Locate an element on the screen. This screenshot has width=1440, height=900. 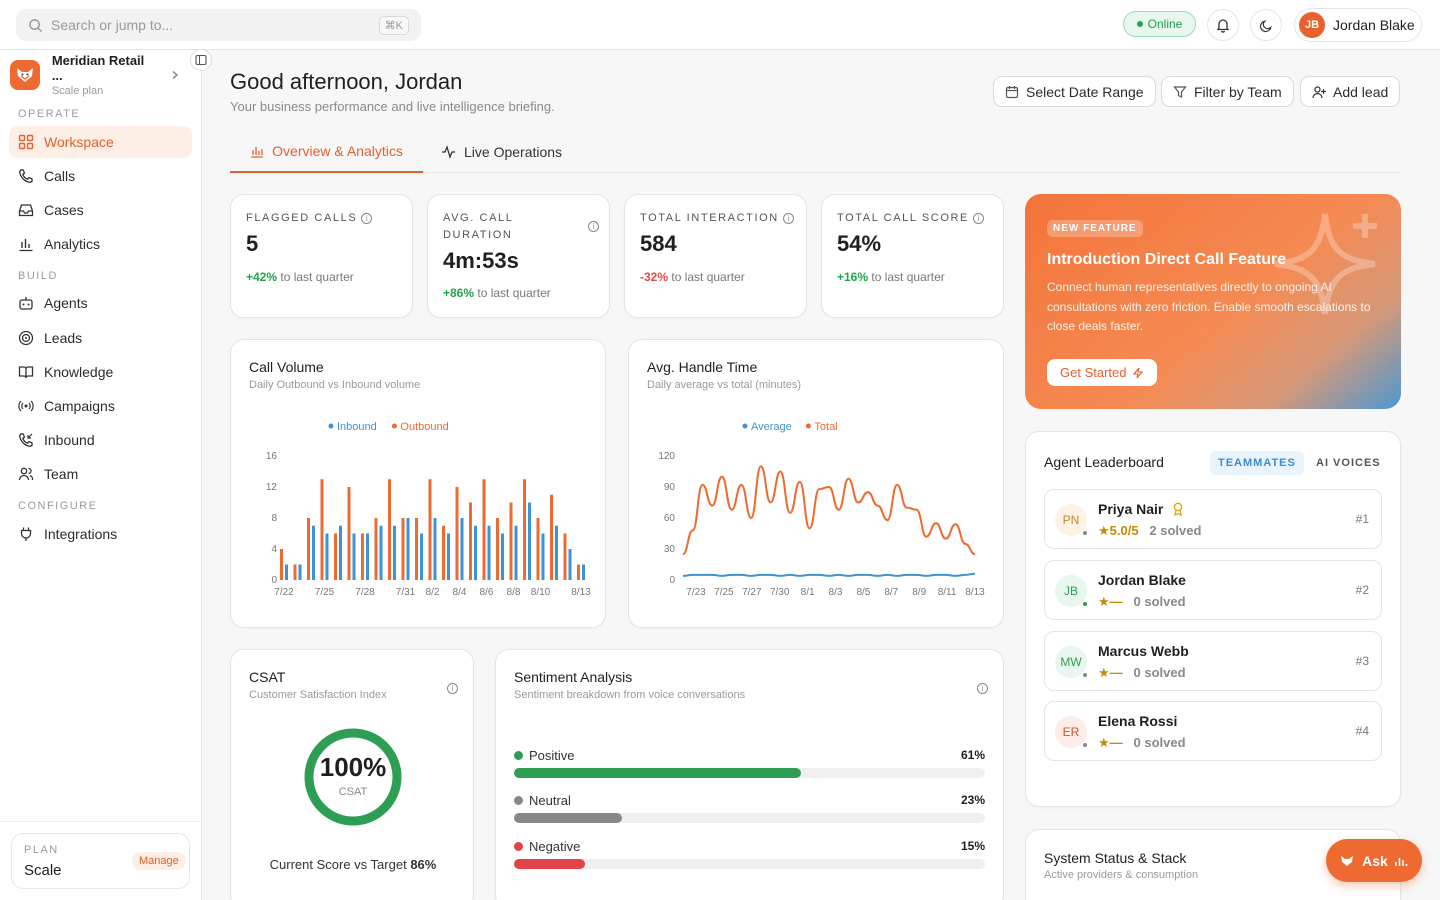
agent-rank: #4 is located at coordinates (1362, 731).